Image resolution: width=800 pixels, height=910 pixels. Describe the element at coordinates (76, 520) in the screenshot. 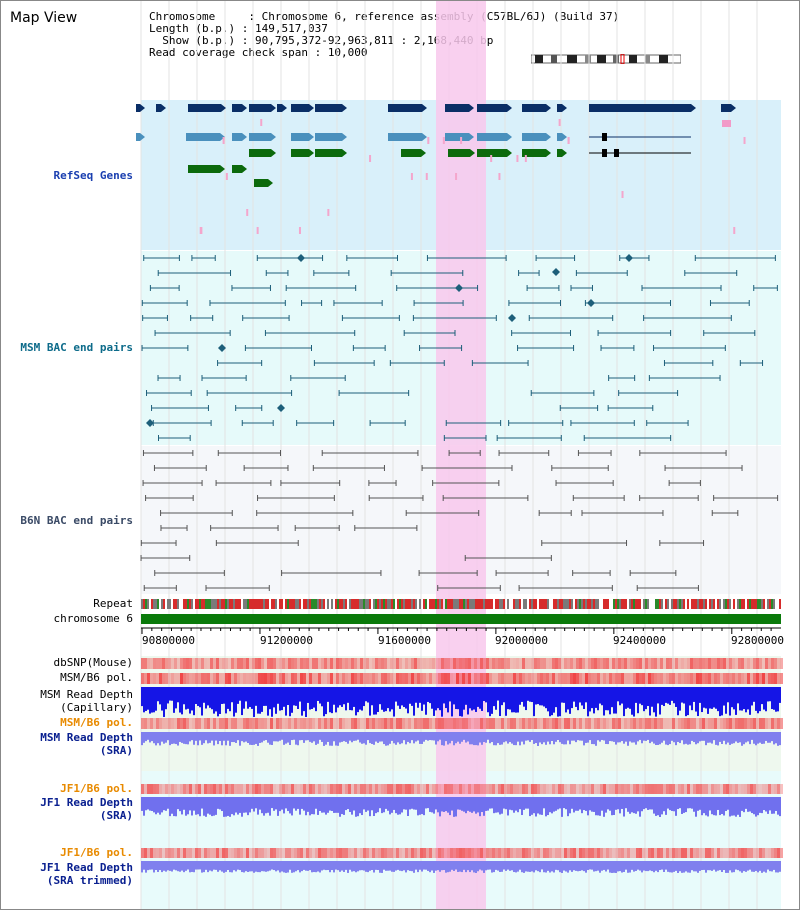

I see `label-b6n-bac: B6N BAC end pairs` at that location.